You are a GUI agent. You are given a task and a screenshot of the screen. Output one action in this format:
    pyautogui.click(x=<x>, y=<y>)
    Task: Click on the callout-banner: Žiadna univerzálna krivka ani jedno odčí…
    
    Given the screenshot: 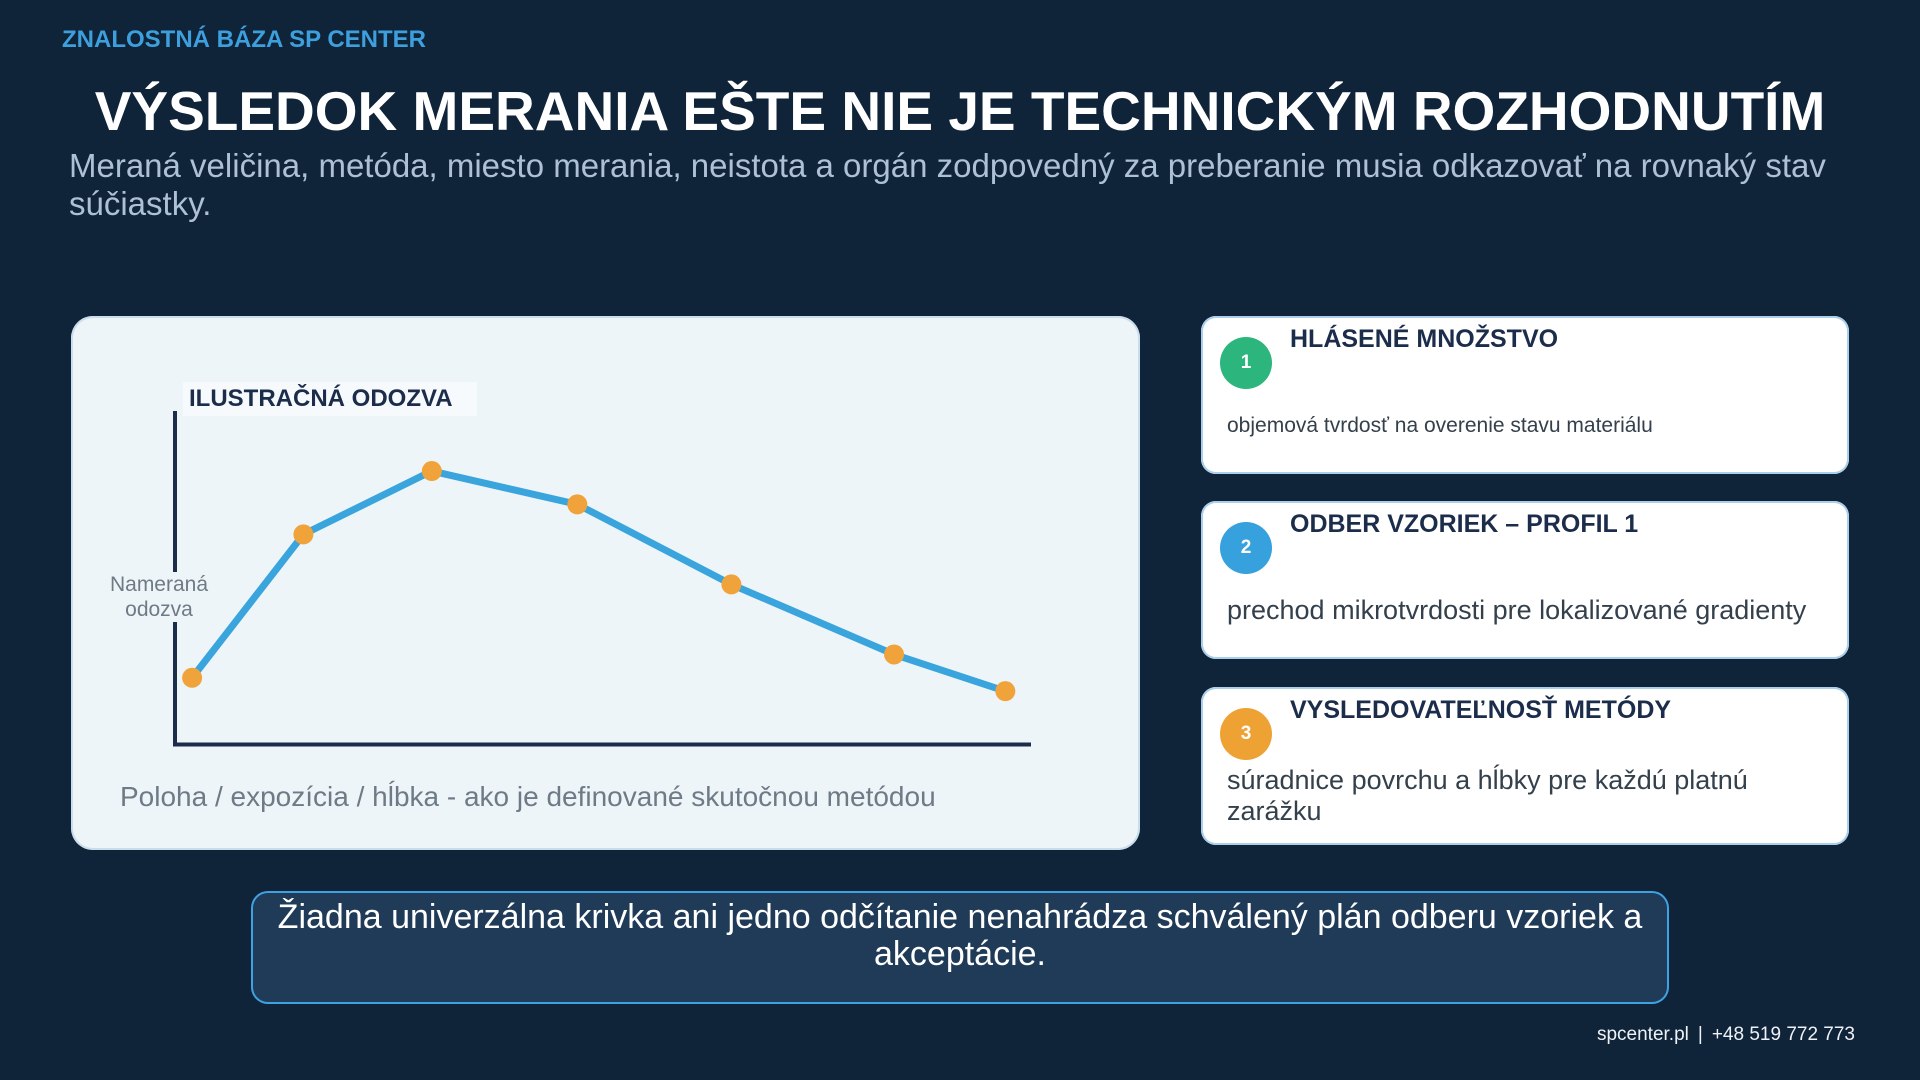 What is the action you would take?
    pyautogui.click(x=960, y=947)
    